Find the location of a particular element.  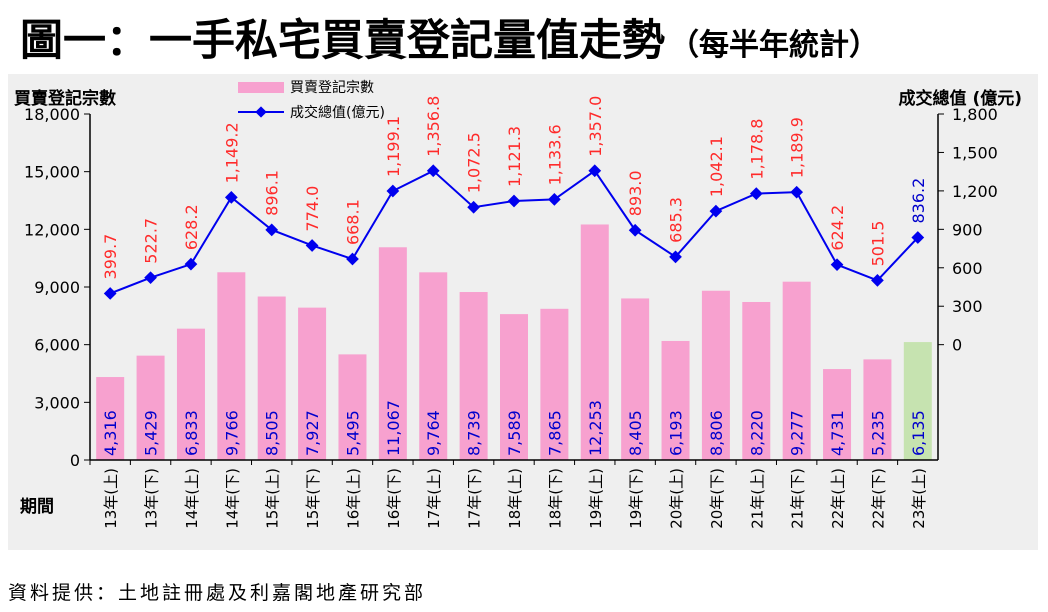

bar-value-label-19: 5,235 is located at coordinates (877, 433).